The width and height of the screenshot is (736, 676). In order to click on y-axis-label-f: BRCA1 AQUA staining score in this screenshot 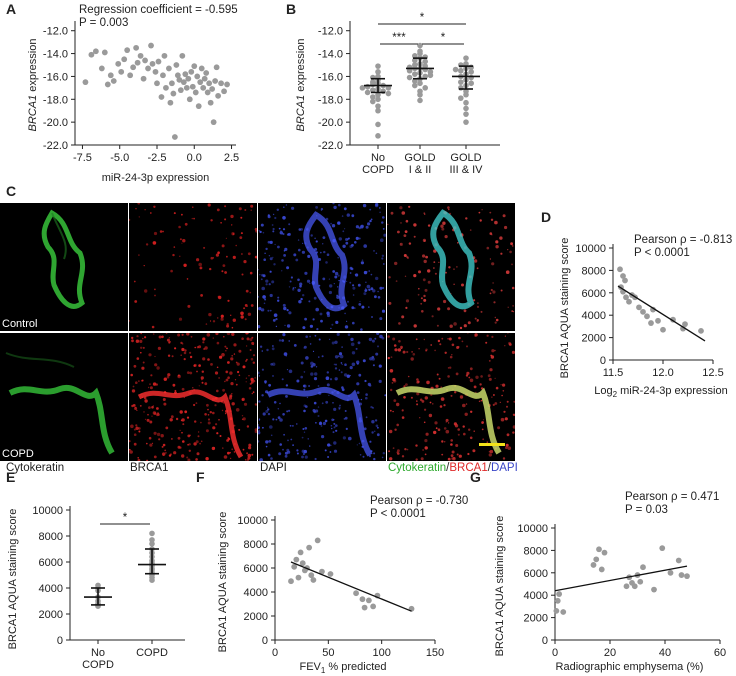, I will do `click(223, 582)`.